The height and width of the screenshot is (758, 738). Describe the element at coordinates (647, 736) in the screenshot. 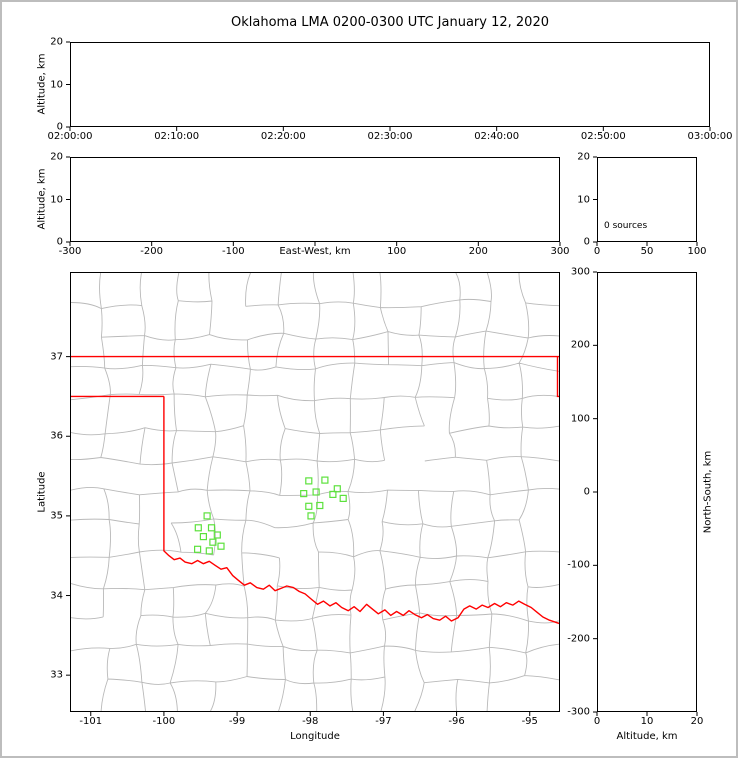

I see `ns-panel-xlabel: Altitude, km` at that location.